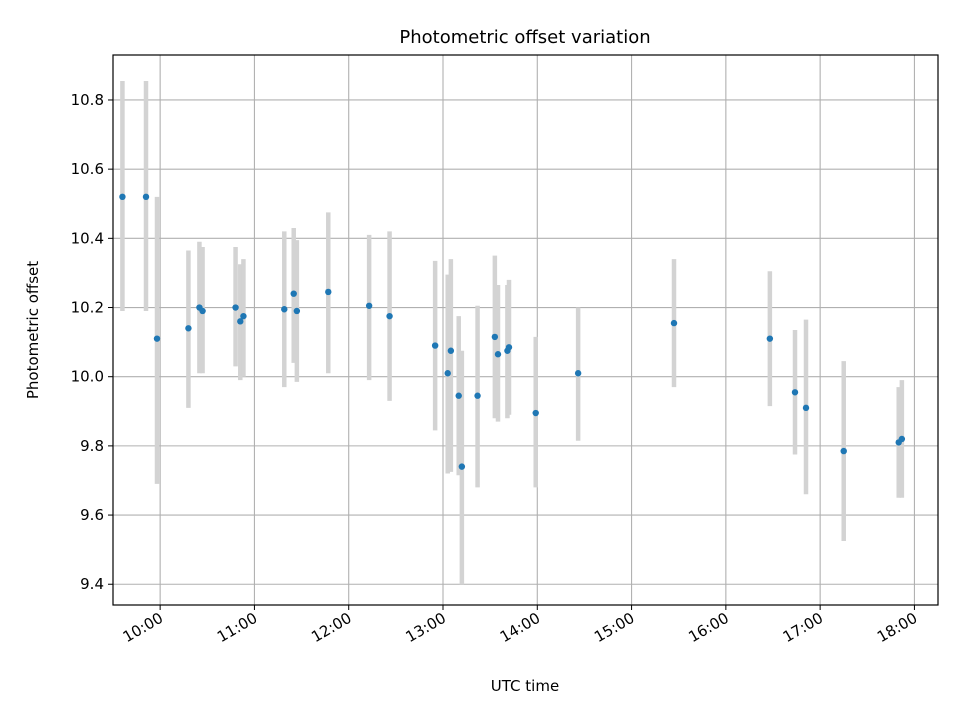 The height and width of the screenshot is (720, 960). What do you see at coordinates (87, 377) in the screenshot?
I see `y-tick-label: 10.0` at bounding box center [87, 377].